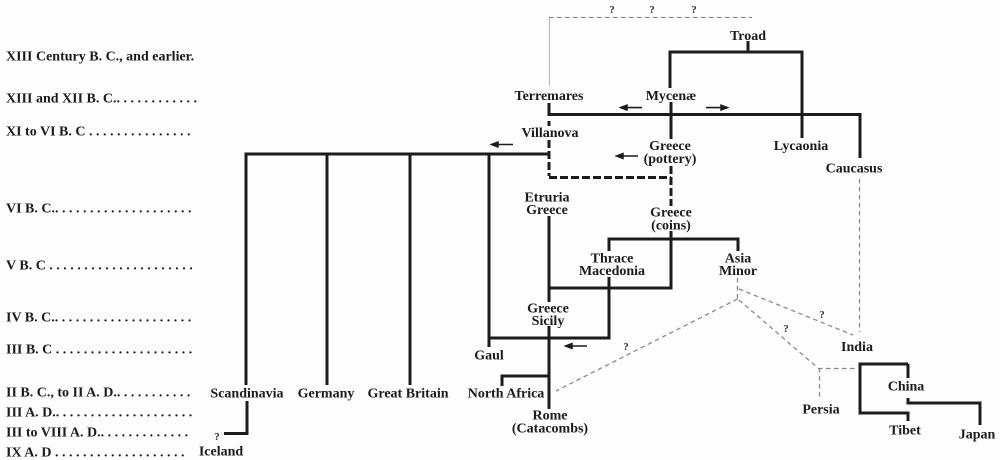 The image size is (1000, 460). Describe the element at coordinates (549, 133) in the screenshot. I see `svg-text: Villanova` at that location.